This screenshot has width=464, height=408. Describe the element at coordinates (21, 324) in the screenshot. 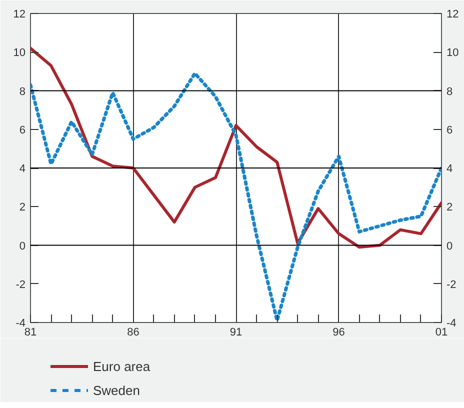

I see `y-tick-label: -4` at that location.